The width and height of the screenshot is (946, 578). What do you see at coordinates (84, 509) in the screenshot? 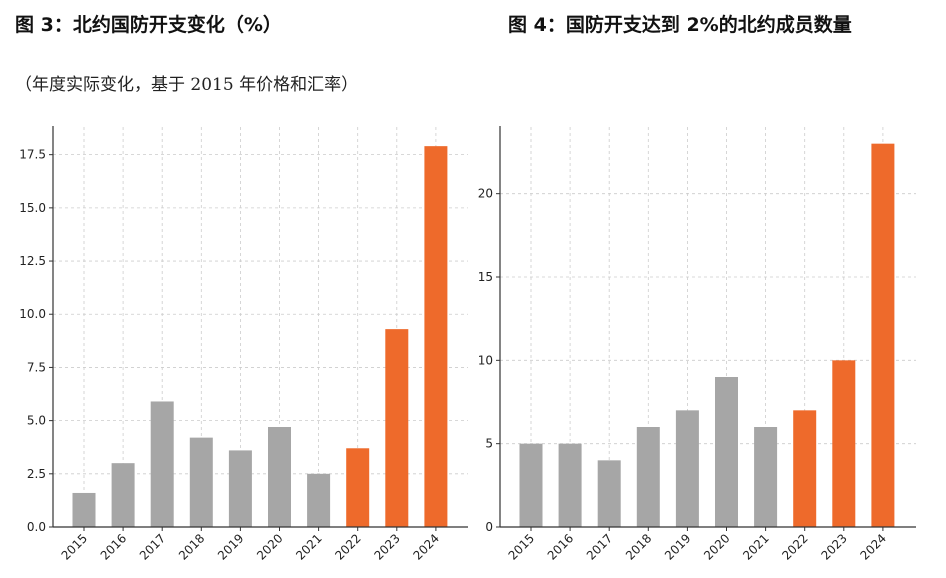
I see `fig3-bar-2015` at bounding box center [84, 509].